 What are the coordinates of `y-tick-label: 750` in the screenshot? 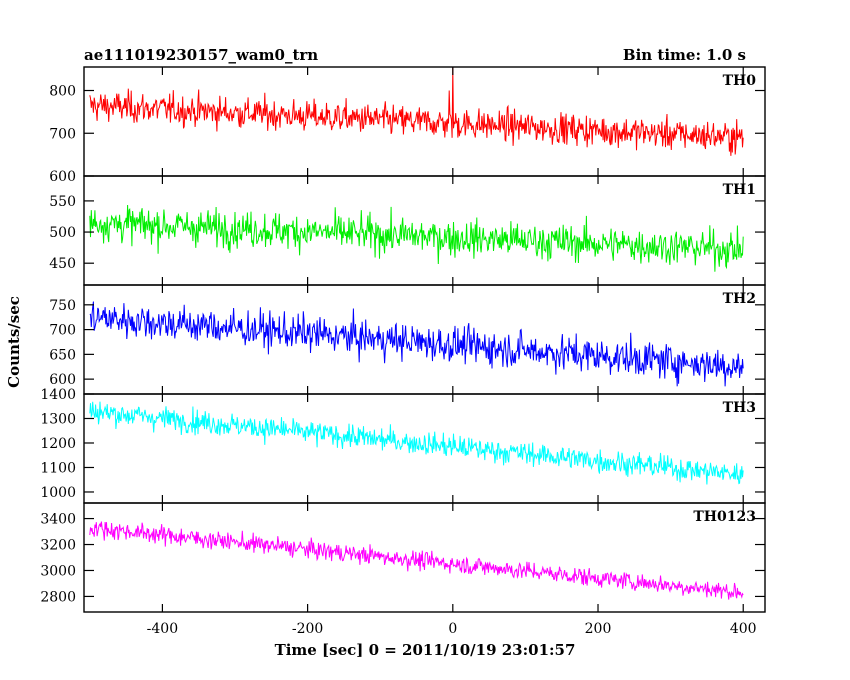 It's located at (62, 306).